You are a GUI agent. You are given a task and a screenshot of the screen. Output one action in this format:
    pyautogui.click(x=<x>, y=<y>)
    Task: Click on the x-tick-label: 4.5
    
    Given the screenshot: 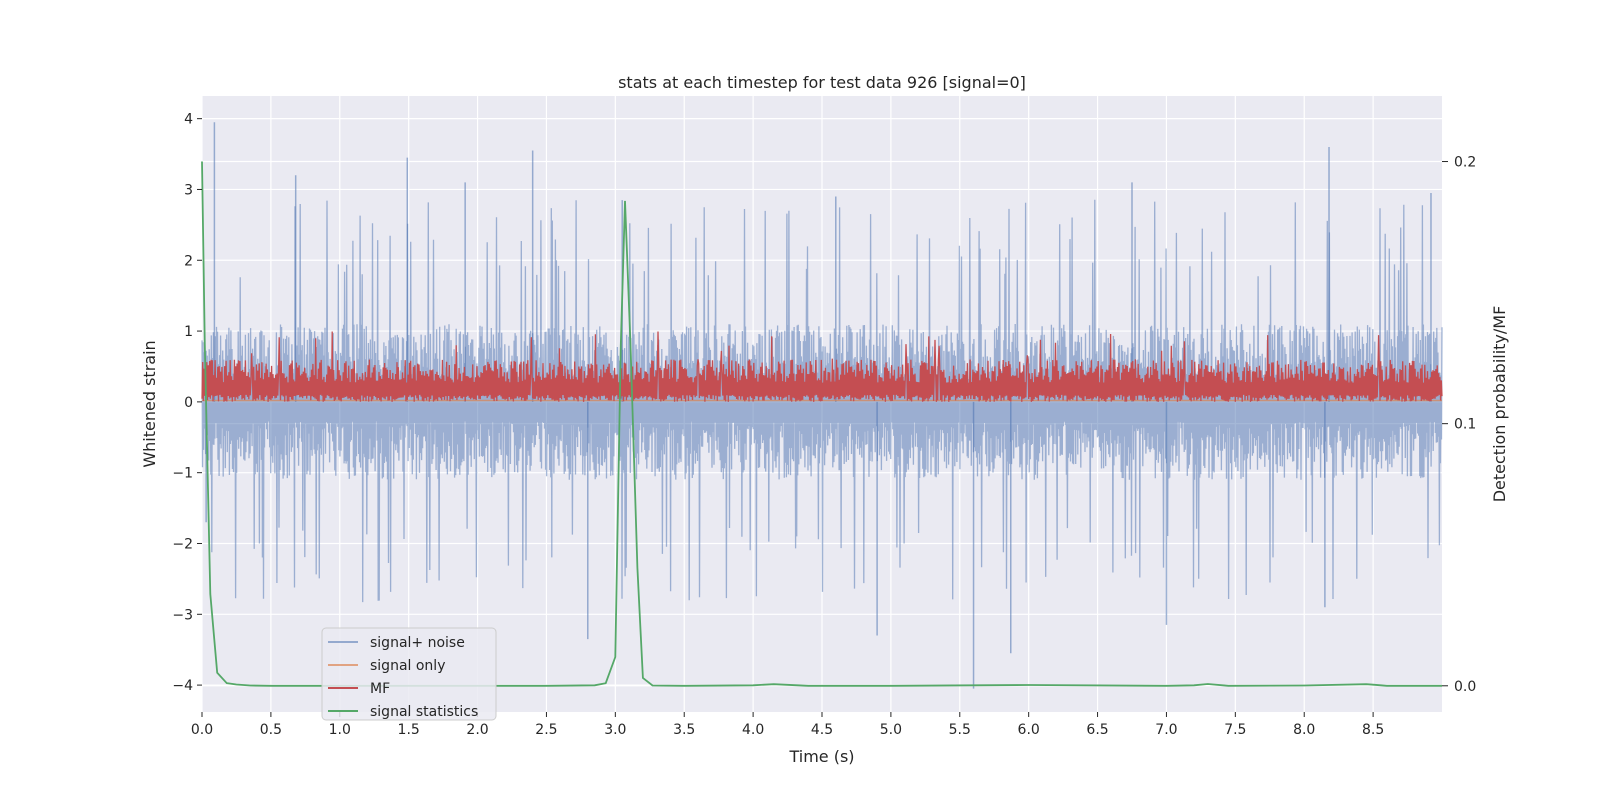 What is the action you would take?
    pyautogui.click(x=822, y=730)
    